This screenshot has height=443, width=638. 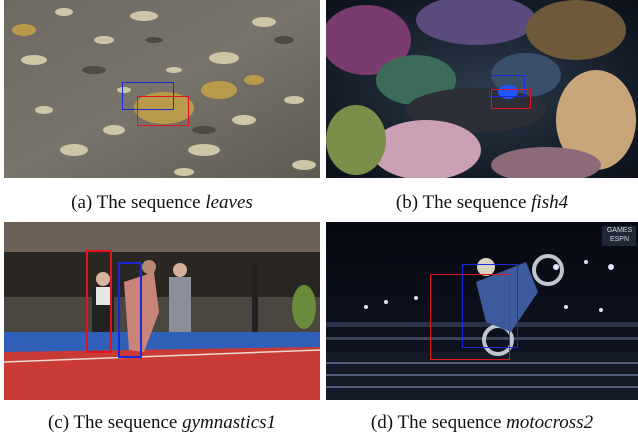 What do you see at coordinates (162, 202) in the screenshot?
I see `caption-a: (a) The sequence leaves` at bounding box center [162, 202].